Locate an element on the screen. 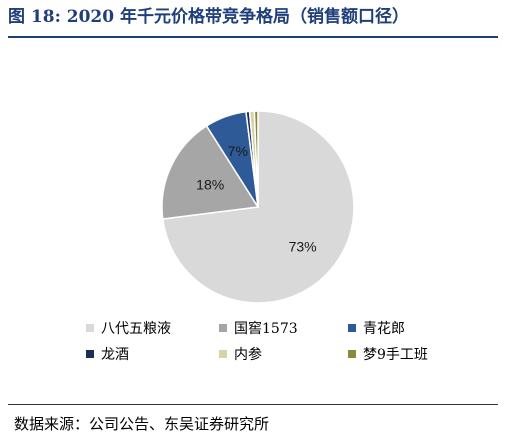  source-divider is located at coordinates (253, 404).